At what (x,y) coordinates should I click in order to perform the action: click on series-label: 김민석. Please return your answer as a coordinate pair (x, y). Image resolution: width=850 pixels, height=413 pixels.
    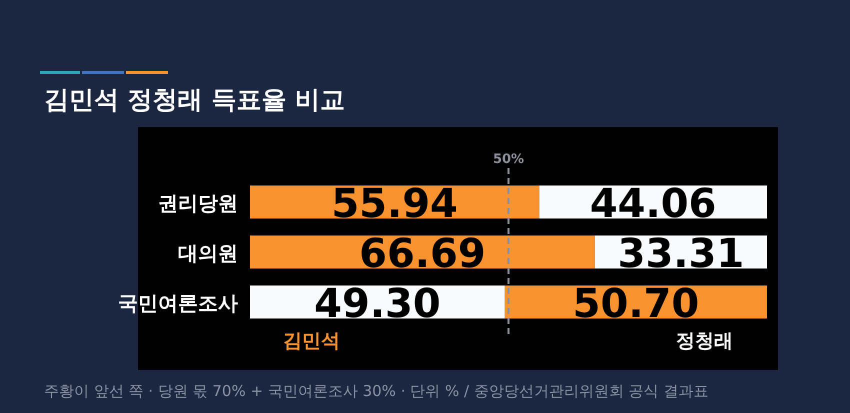
    Looking at the image, I should click on (311, 341).